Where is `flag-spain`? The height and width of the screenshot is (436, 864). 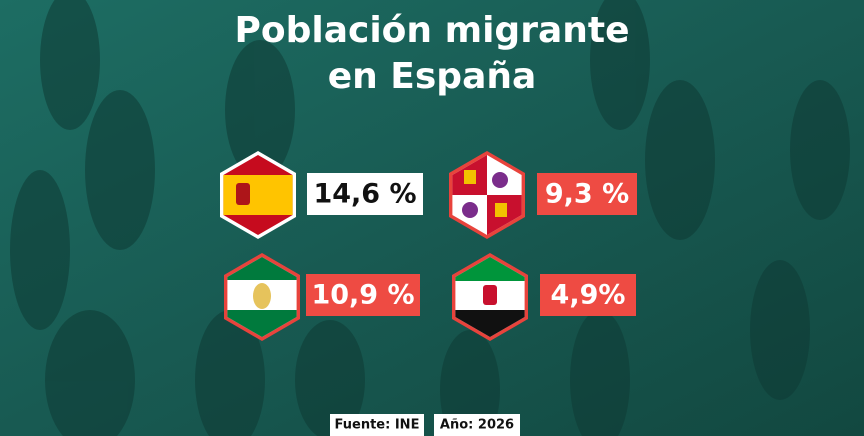
flag-spain is located at coordinates (258, 195).